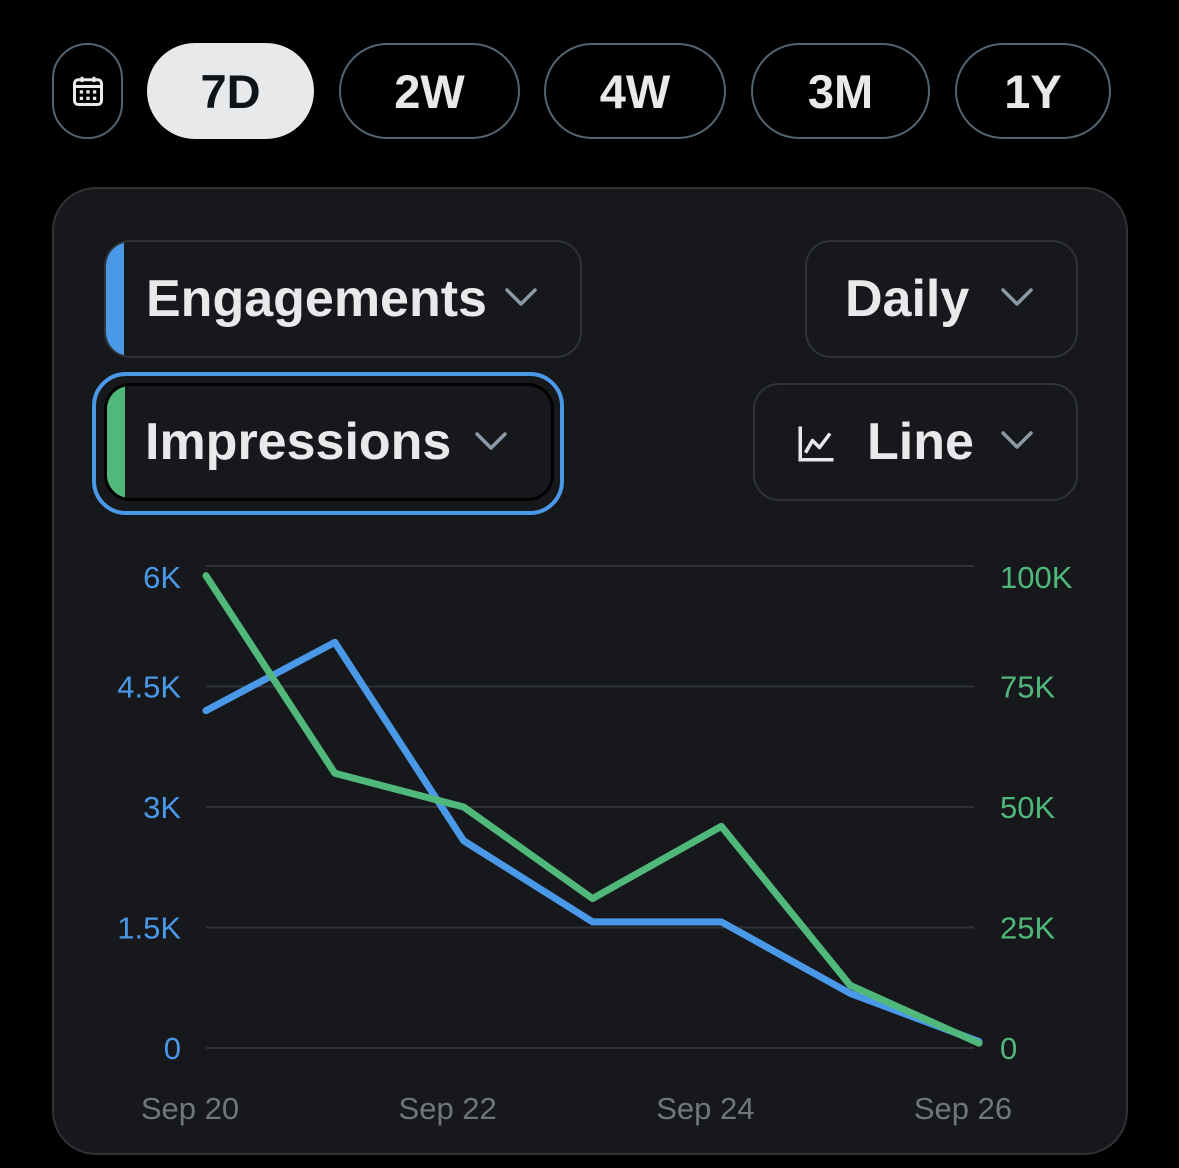 Image resolution: width=1179 pixels, height=1168 pixels. Describe the element at coordinates (162, 577) in the screenshot. I see `y-left-tick-label: 6K` at that location.